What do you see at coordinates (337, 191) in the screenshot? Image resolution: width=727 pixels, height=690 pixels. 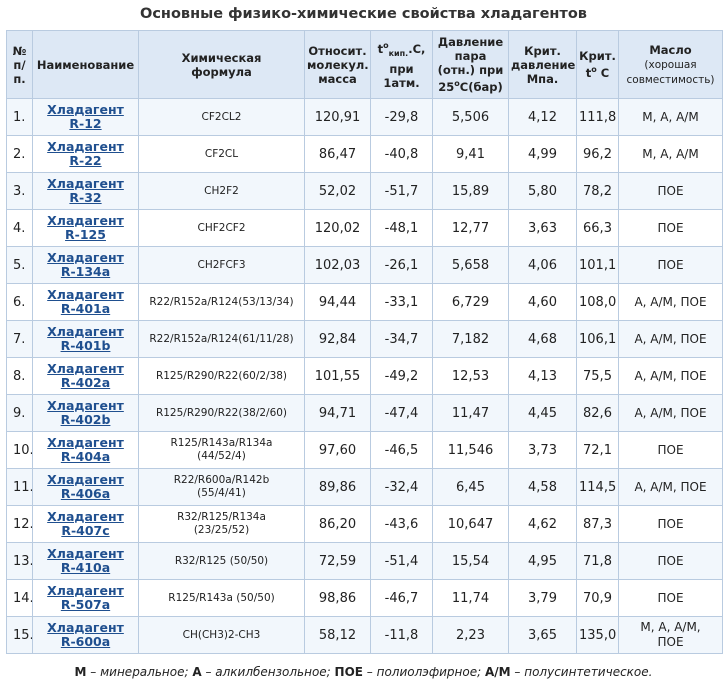 I see `cell-mass: 52,02` at bounding box center [337, 191].